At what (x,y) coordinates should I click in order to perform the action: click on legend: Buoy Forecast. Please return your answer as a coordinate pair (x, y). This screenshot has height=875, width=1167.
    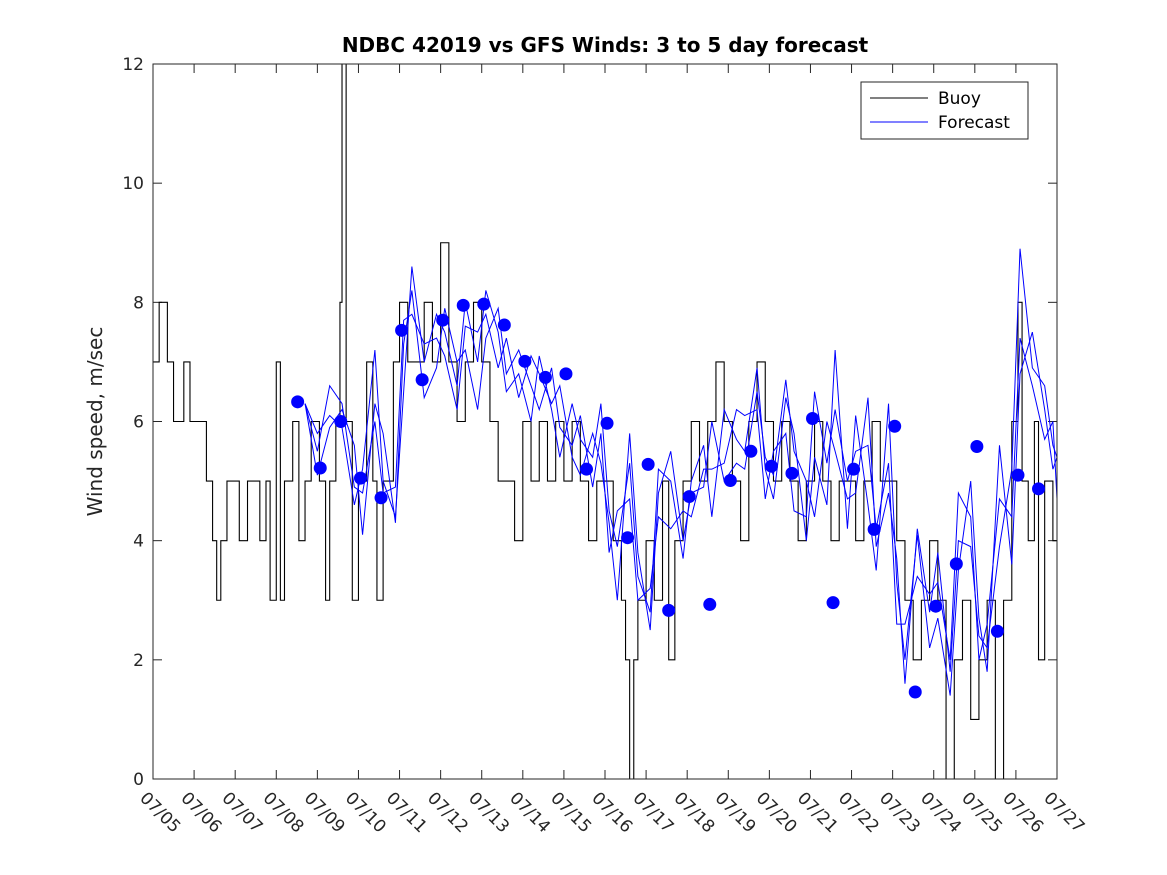
    Looking at the image, I should click on (944, 110).